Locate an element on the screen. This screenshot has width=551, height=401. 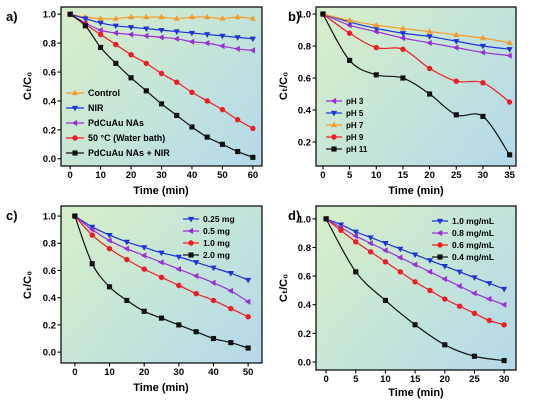
legend-label: 50 °C (Water bath) is located at coordinates (126, 138).